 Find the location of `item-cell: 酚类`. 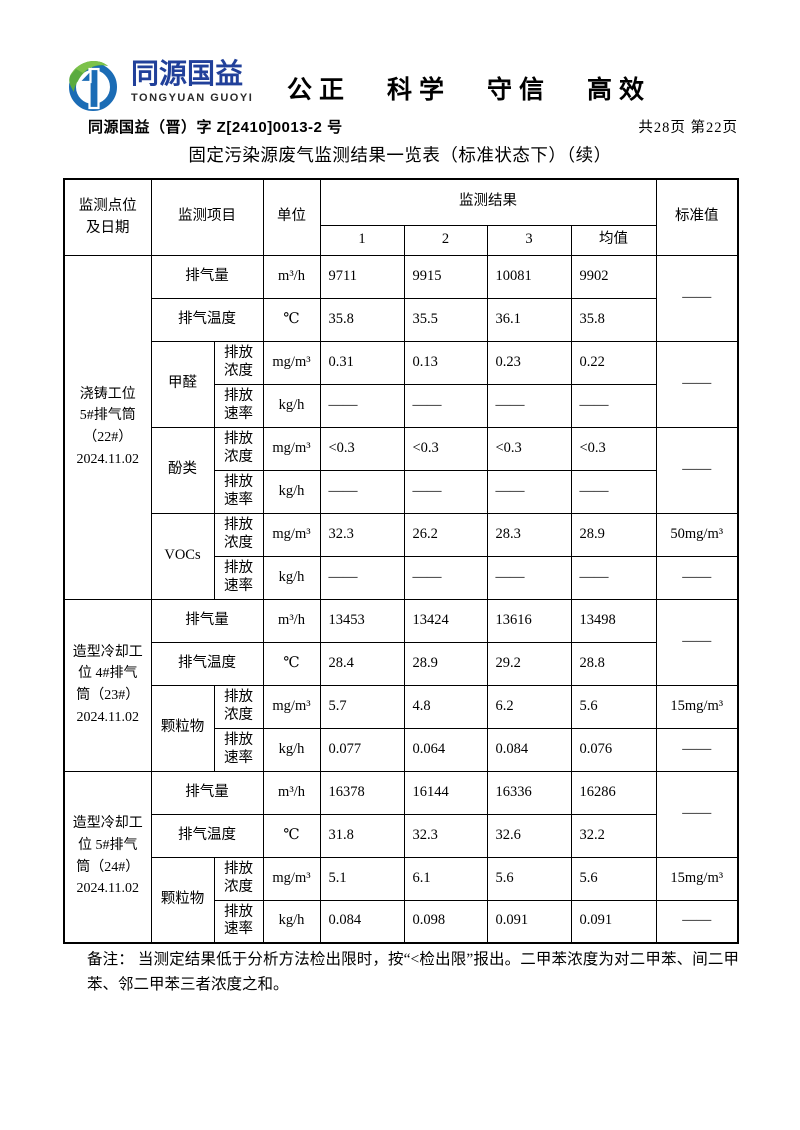

item-cell: 酚类 is located at coordinates (182, 470).